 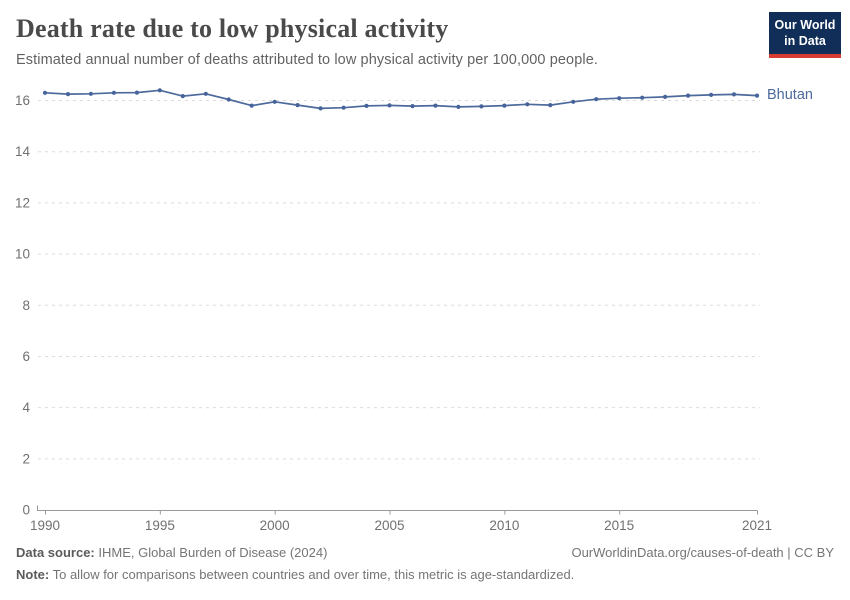 I want to click on data-source-label: Data source:, so click(x=55, y=552).